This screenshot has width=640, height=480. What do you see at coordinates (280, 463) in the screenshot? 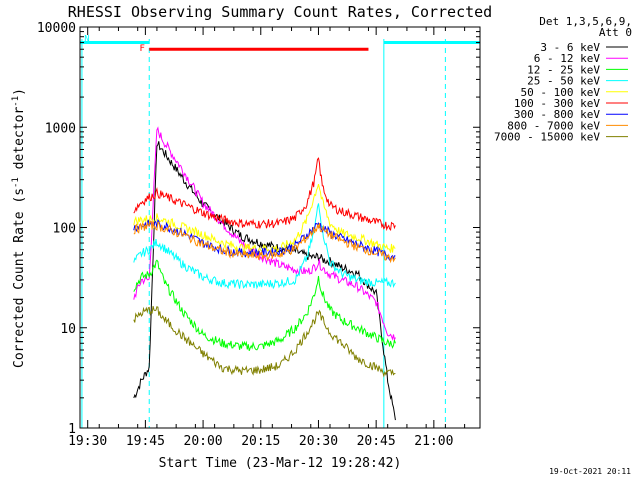
I see `x-axis-label: Start Time (23-Mar-12 19:28:42)` at bounding box center [280, 463].